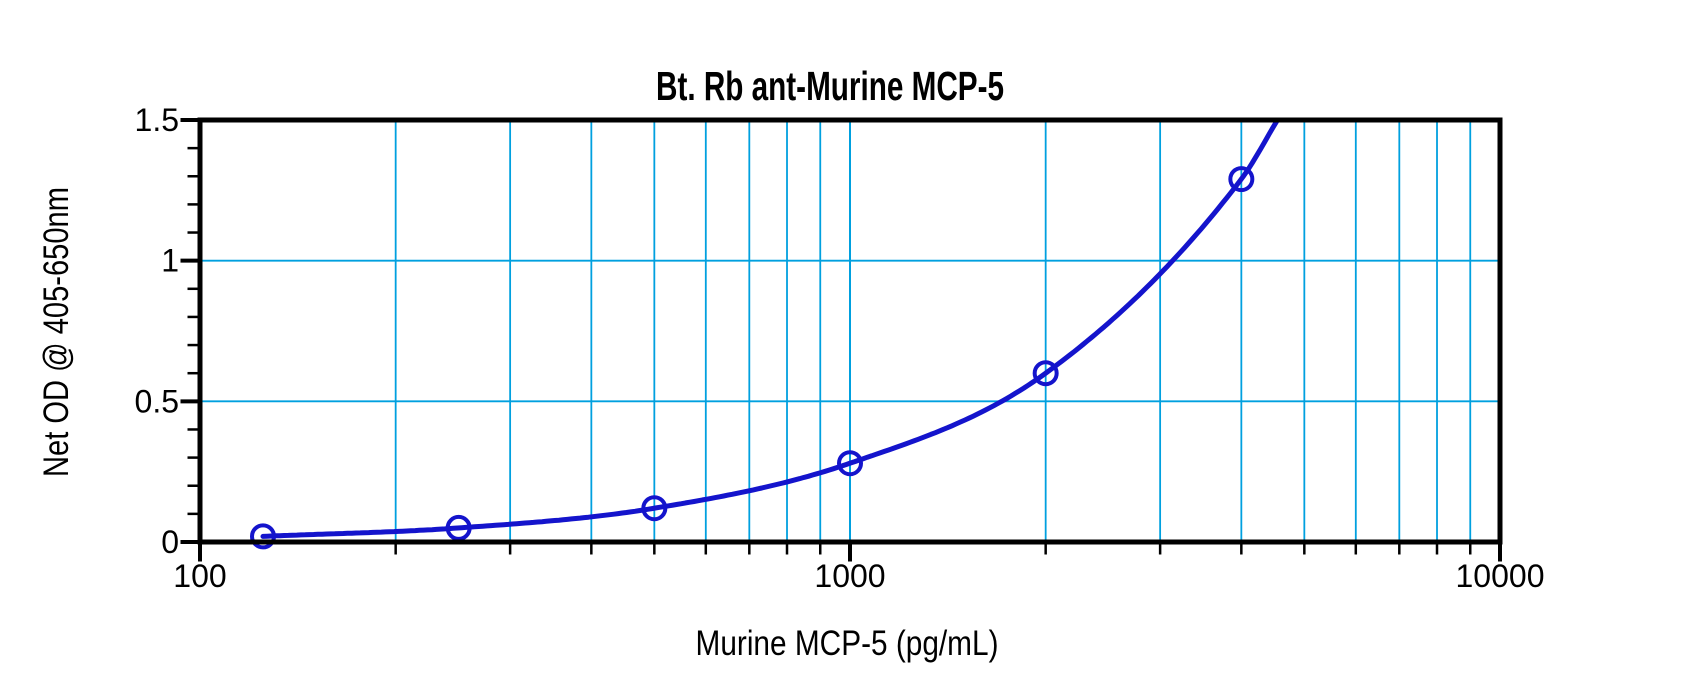 The image size is (1700, 689). Describe the element at coordinates (847, 643) in the screenshot. I see `x-axis-label: Murine MCP-5 (pg/mL)` at that location.